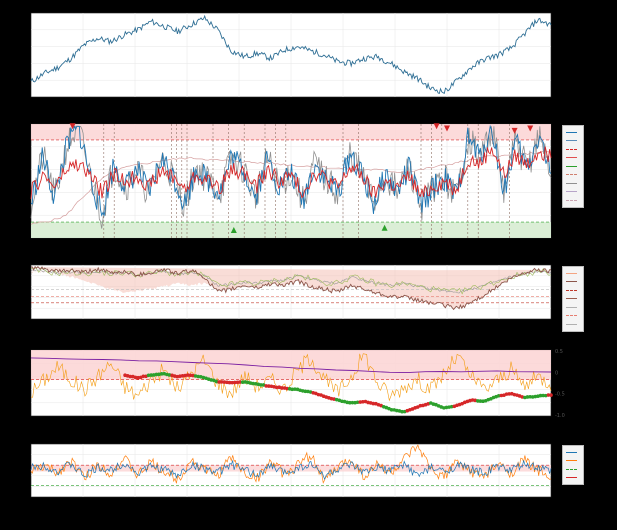  I want to click on series-line-purple, so click(291, 365).